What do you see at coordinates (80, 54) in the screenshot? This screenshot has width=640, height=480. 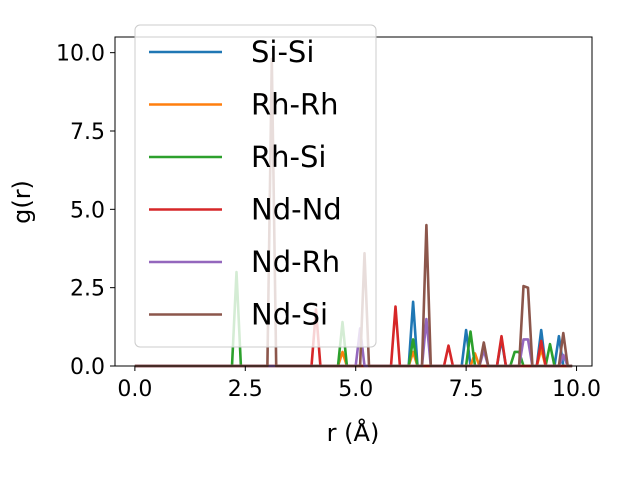 I see `y-tick-label: 10.0` at bounding box center [80, 54].